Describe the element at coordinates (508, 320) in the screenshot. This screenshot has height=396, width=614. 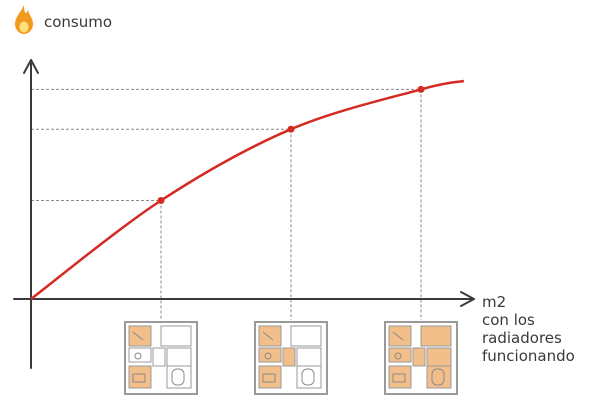
I see `x-label-line-2: con los` at that location.